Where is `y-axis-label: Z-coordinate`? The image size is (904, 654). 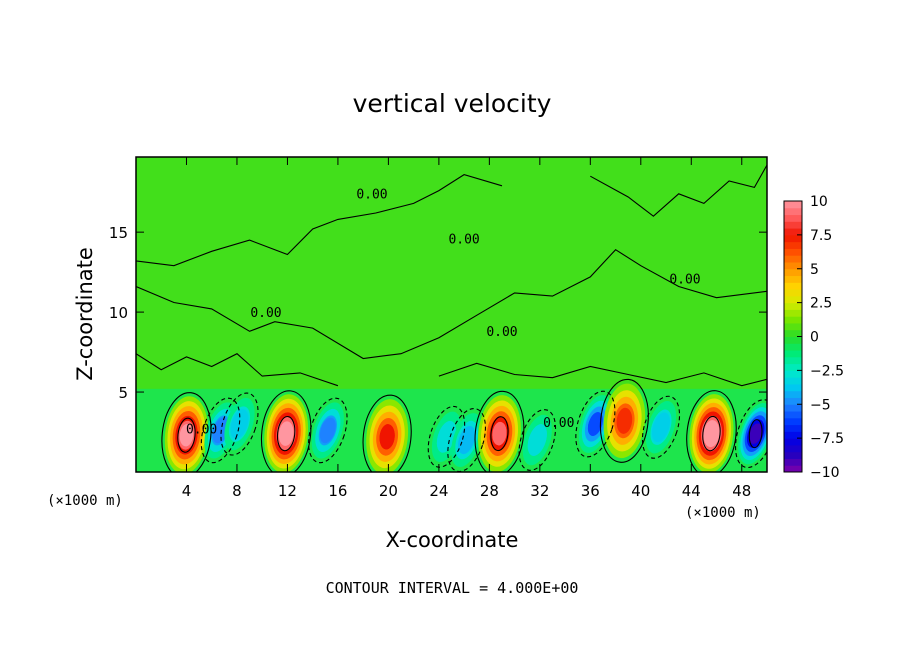 y-axis-label: Z-coordinate is located at coordinates (85, 314).